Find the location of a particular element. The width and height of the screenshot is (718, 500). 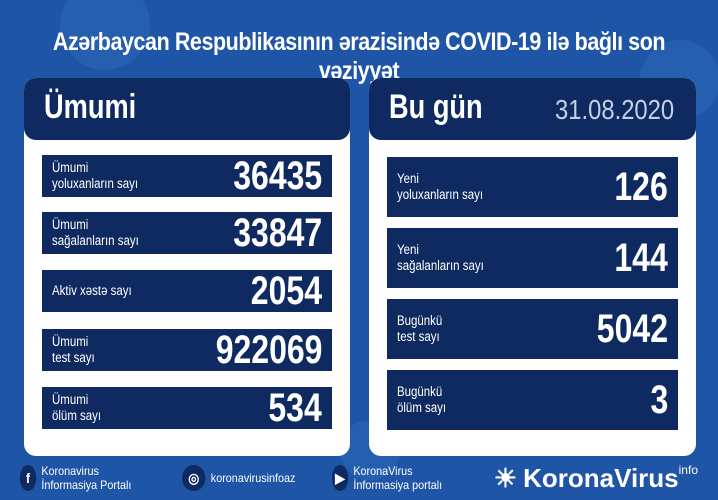

stat-value: 5042 is located at coordinates (632, 328).